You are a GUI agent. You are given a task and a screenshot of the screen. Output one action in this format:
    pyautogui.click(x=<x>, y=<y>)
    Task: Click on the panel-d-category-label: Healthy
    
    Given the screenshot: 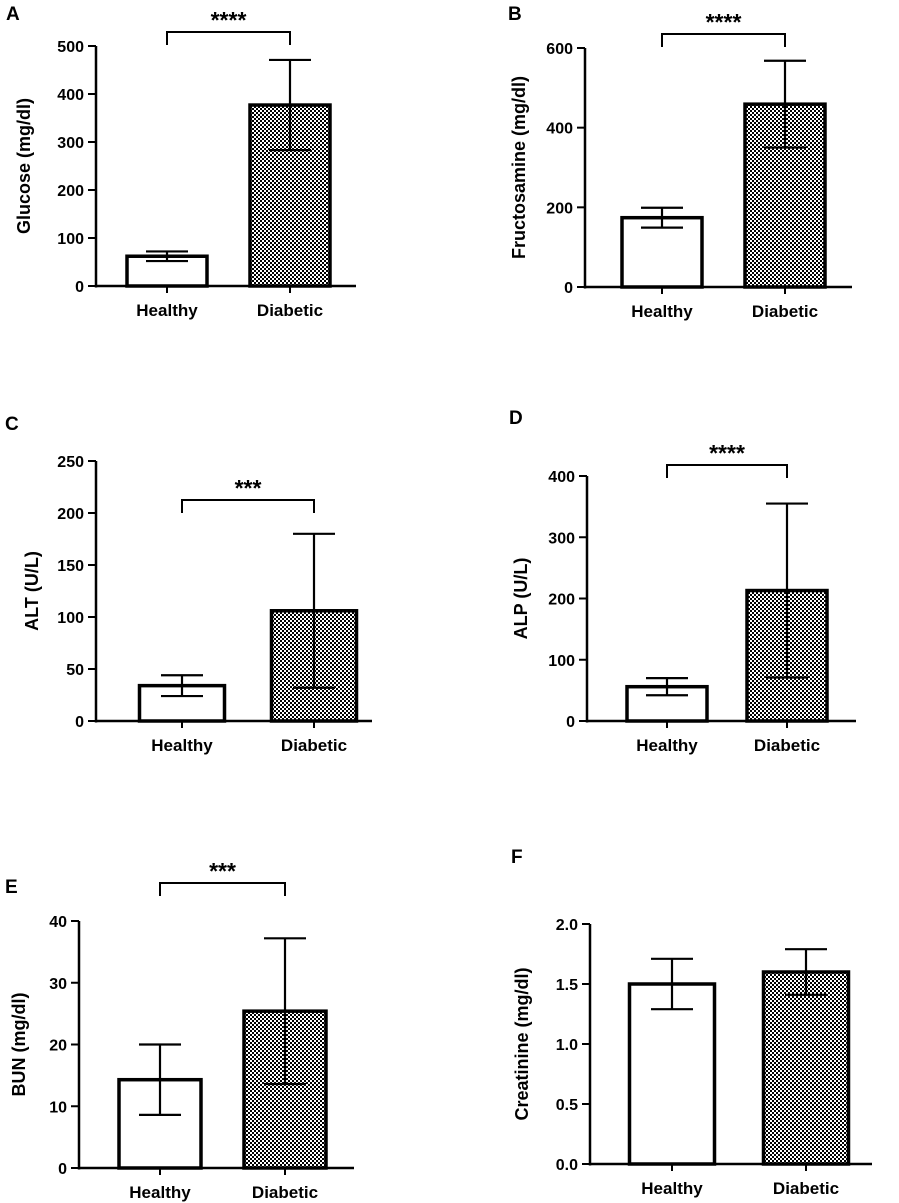 What is the action you would take?
    pyautogui.click(x=667, y=745)
    